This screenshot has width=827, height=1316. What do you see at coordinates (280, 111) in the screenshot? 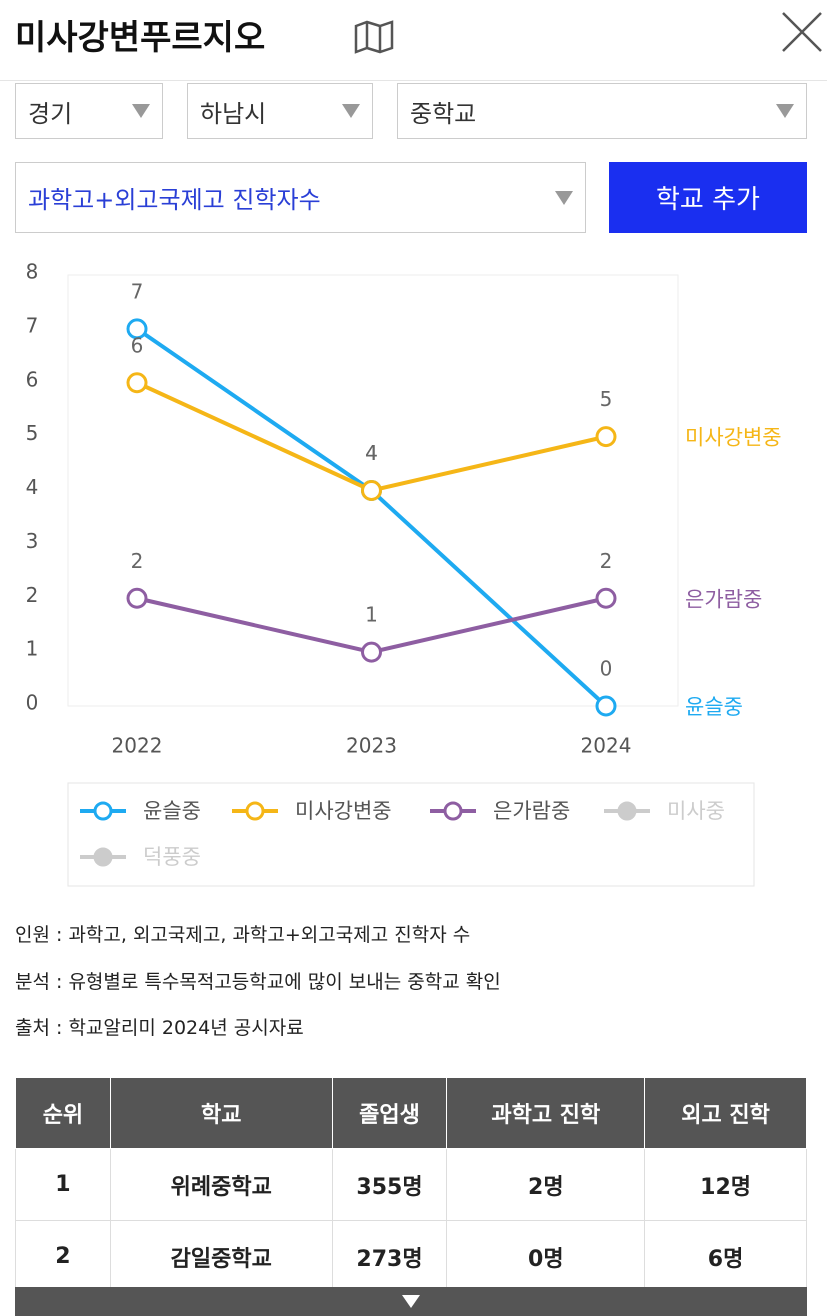
I see `city-select: 하남시` at bounding box center [280, 111].